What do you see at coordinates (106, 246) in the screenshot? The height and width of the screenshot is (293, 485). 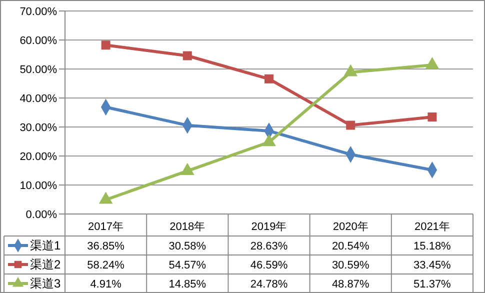 I see `data-label: 36.85%` at bounding box center [106, 246].